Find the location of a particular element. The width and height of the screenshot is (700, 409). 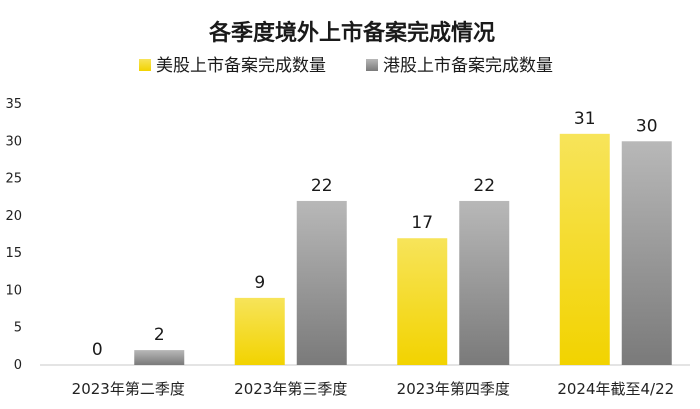

legend-swatch-us is located at coordinates (145, 65).